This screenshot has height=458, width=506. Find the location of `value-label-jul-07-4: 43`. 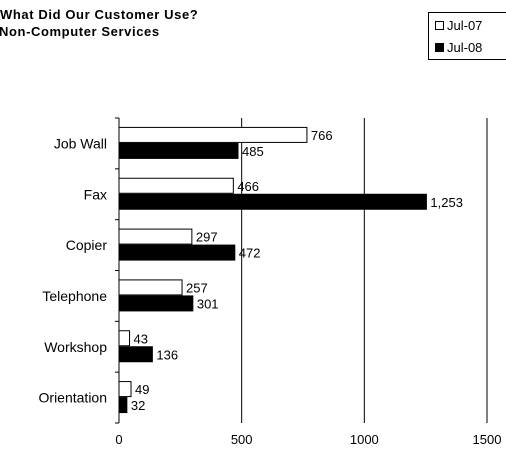

value-label-jul-07-4: 43 is located at coordinates (141, 338).